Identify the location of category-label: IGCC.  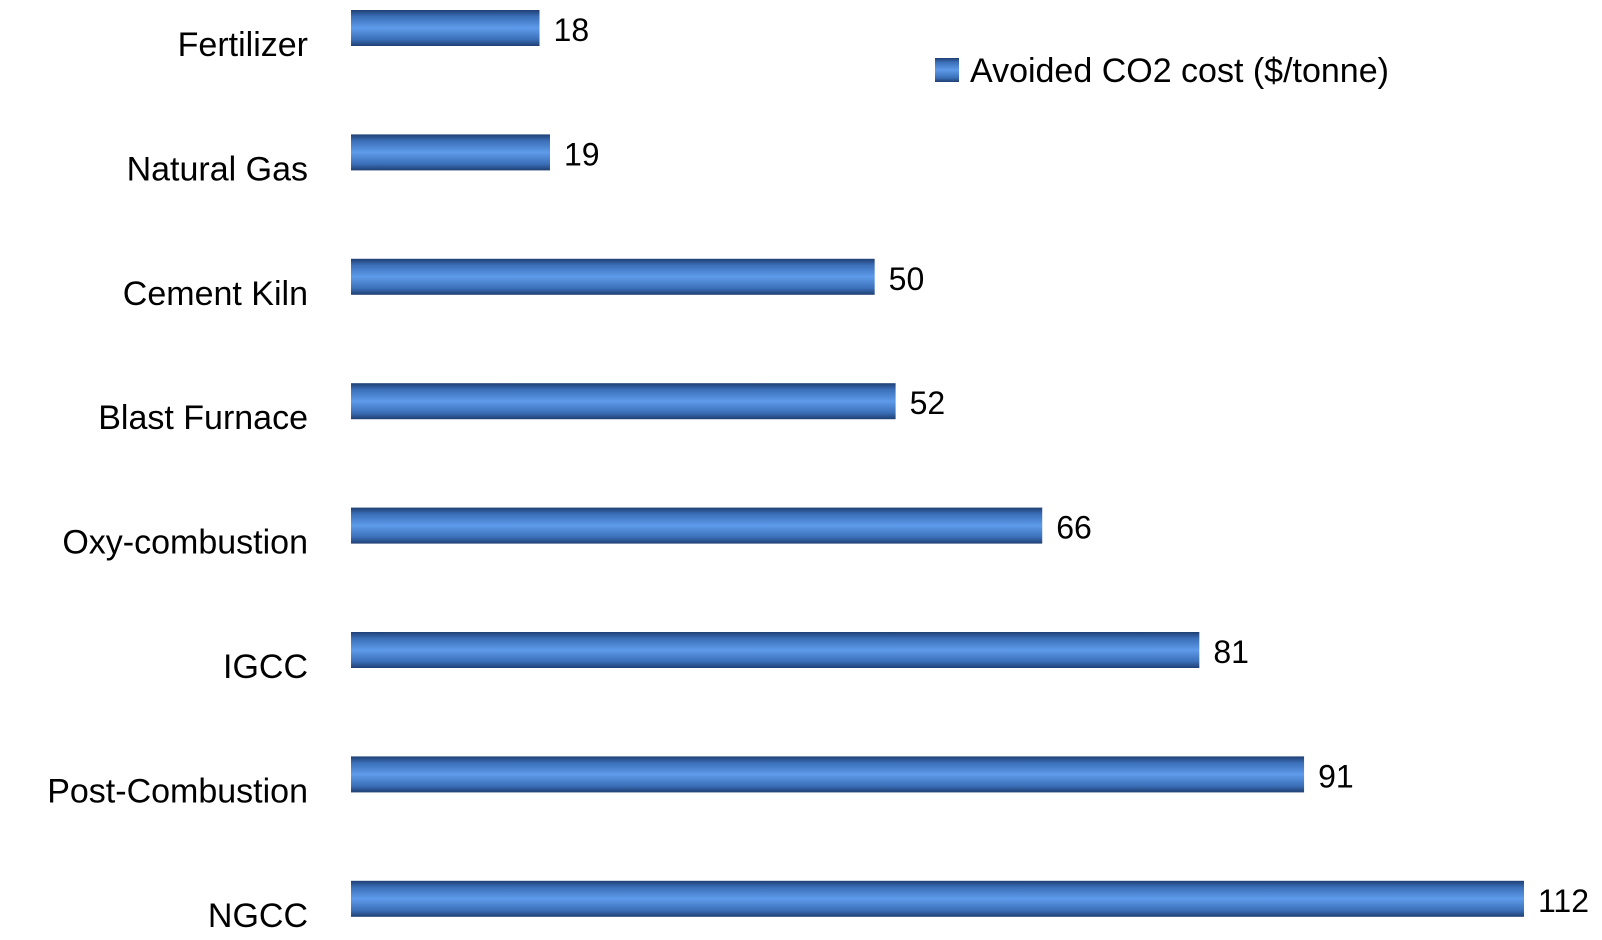
(265, 667).